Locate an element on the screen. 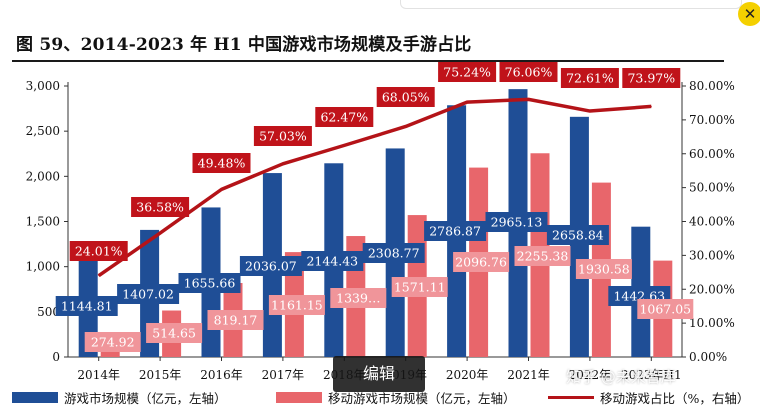 The width and height of the screenshot is (760, 407). data-label-mobile: 274.92 is located at coordinates (113, 342).